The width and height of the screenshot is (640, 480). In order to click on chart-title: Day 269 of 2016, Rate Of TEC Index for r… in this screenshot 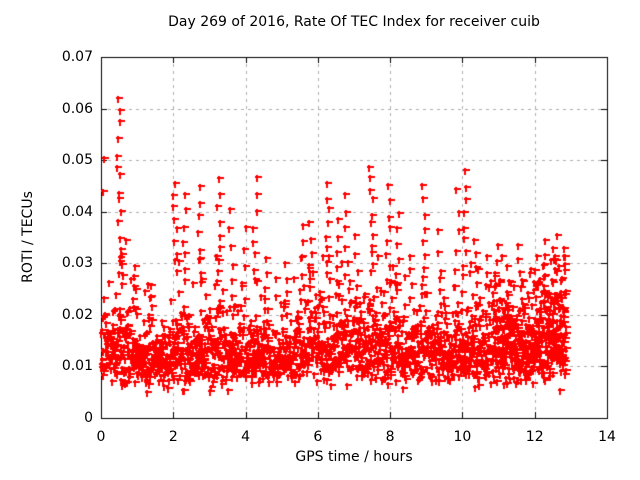, I will do `click(354, 22)`.